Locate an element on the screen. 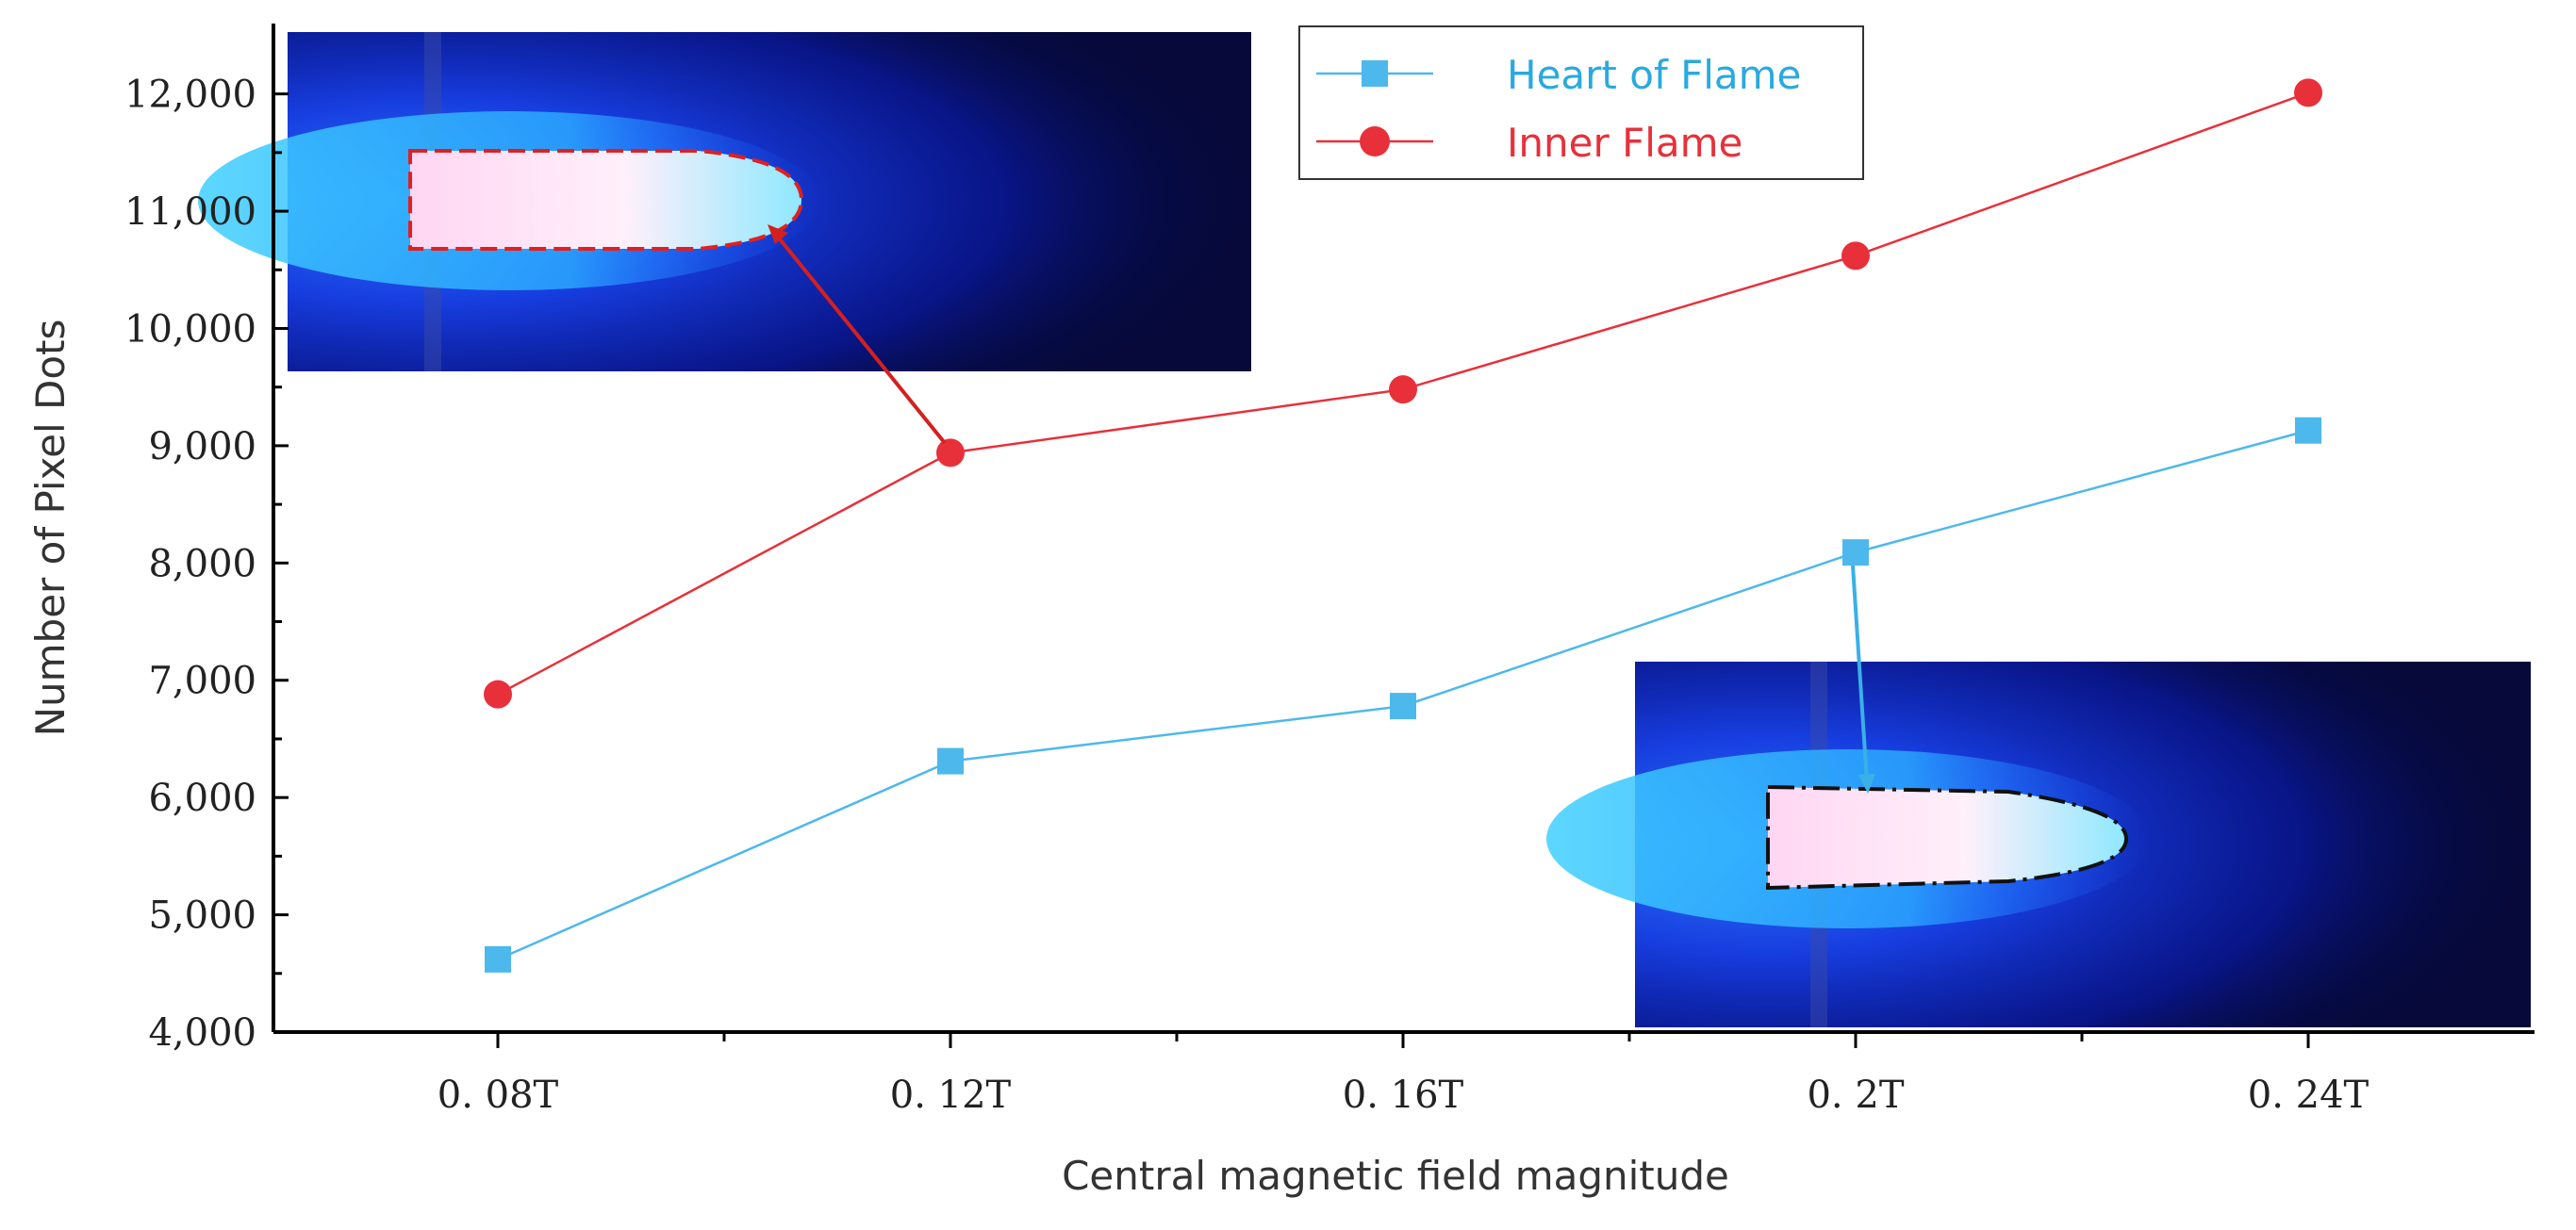  arrow-head-inner is located at coordinates (778, 234).